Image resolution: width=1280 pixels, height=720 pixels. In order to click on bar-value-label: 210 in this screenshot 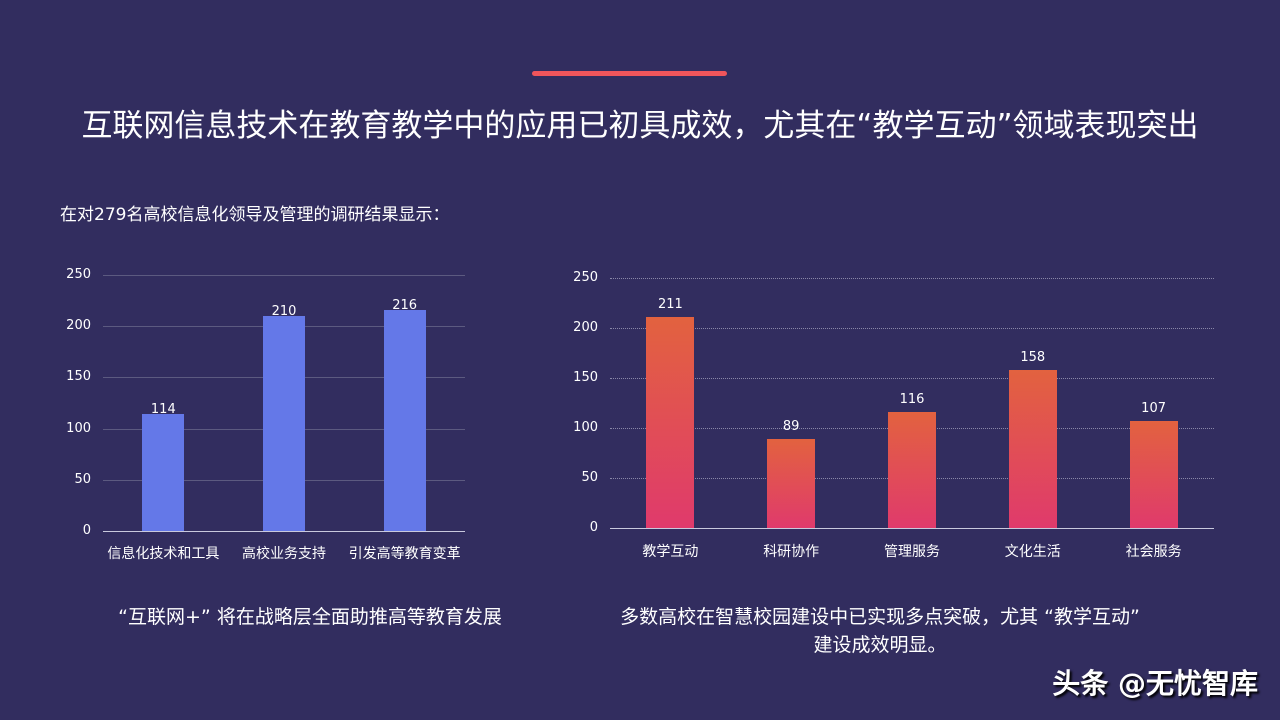, I will do `click(284, 311)`.